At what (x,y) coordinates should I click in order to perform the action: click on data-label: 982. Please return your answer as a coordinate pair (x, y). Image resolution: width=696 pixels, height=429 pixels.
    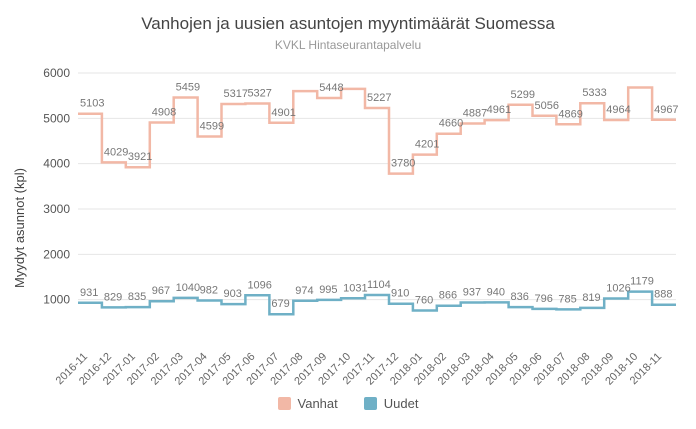
    Looking at the image, I should click on (209, 290).